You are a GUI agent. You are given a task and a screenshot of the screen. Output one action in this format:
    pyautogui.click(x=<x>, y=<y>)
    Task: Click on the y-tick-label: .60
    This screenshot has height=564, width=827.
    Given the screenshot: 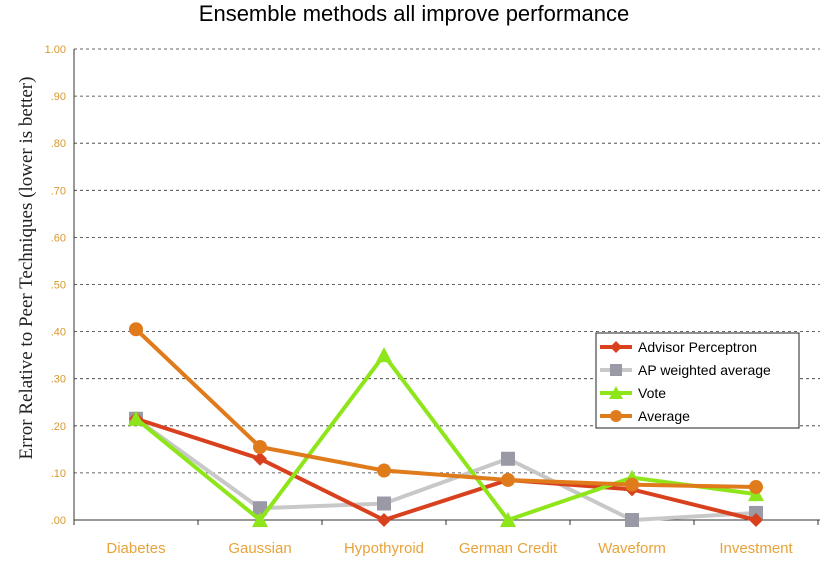 What is the action you would take?
    pyautogui.click(x=58, y=238)
    